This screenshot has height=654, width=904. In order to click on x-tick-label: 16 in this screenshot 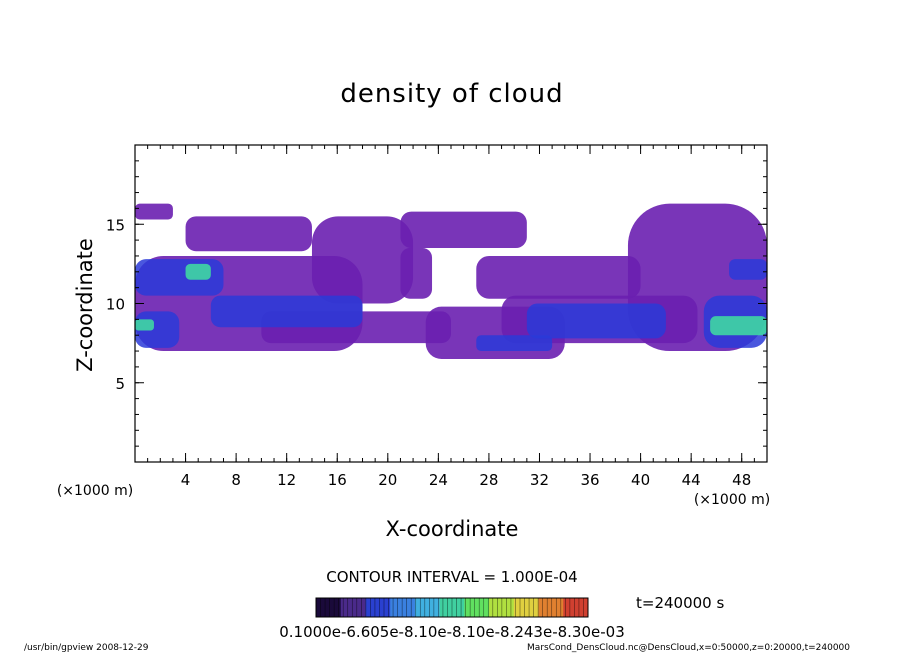, I will do `click(337, 480)`.